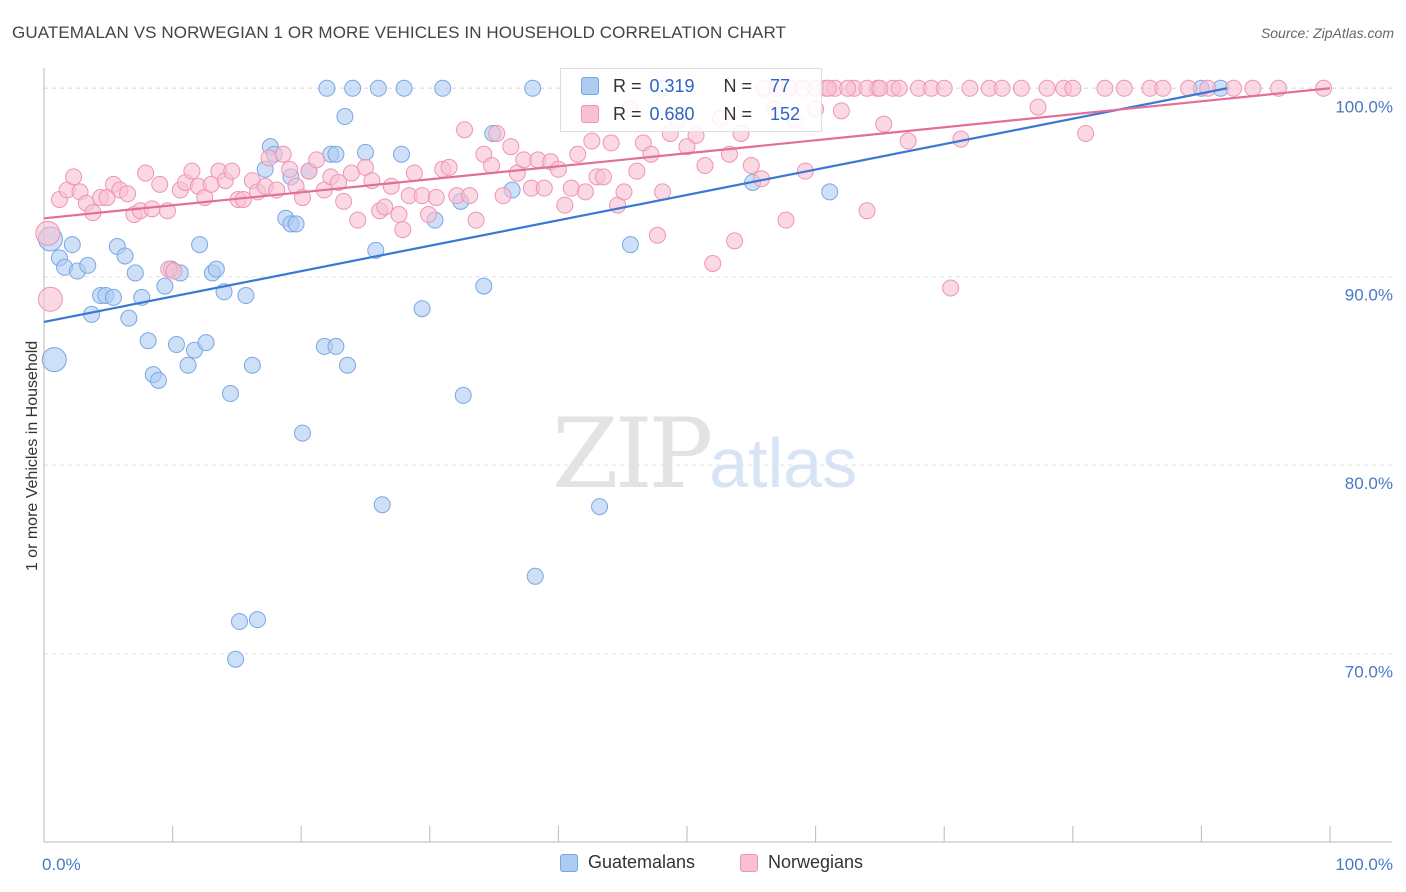 The image size is (1406, 892). What do you see at coordinates (706, 86) in the screenshot?
I see `legend-row-guatemalans: R = 0.319 N = 77` at bounding box center [706, 86].